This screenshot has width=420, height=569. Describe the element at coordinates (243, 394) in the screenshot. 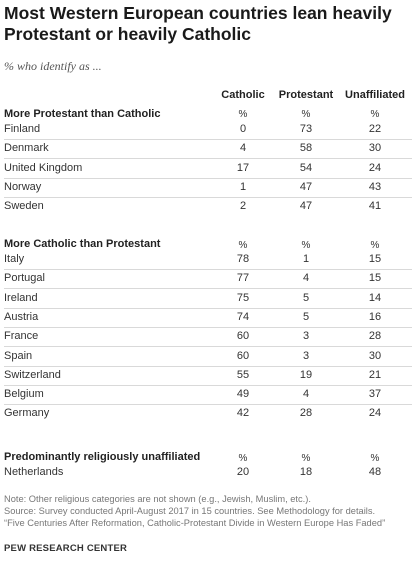

I see `data-value: 49` at that location.